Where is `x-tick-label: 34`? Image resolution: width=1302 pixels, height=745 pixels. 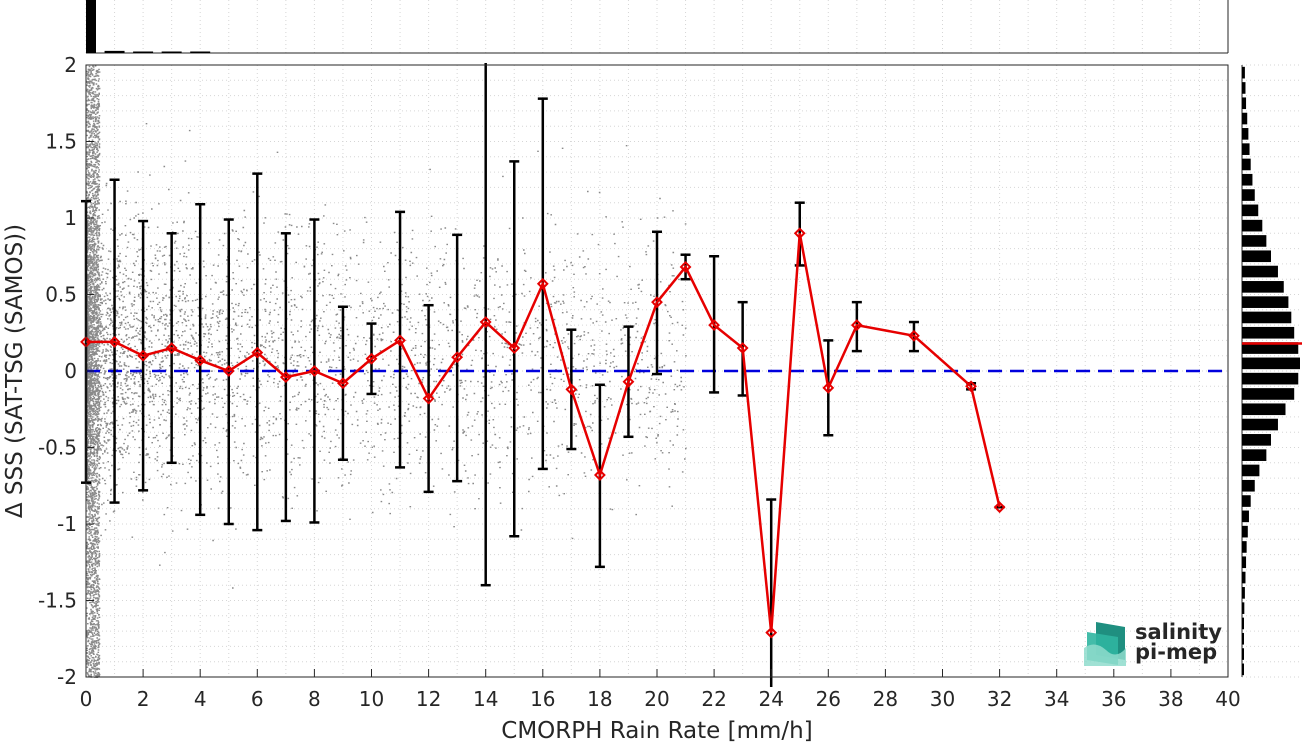 x-tick-label: 34 is located at coordinates (1056, 699).